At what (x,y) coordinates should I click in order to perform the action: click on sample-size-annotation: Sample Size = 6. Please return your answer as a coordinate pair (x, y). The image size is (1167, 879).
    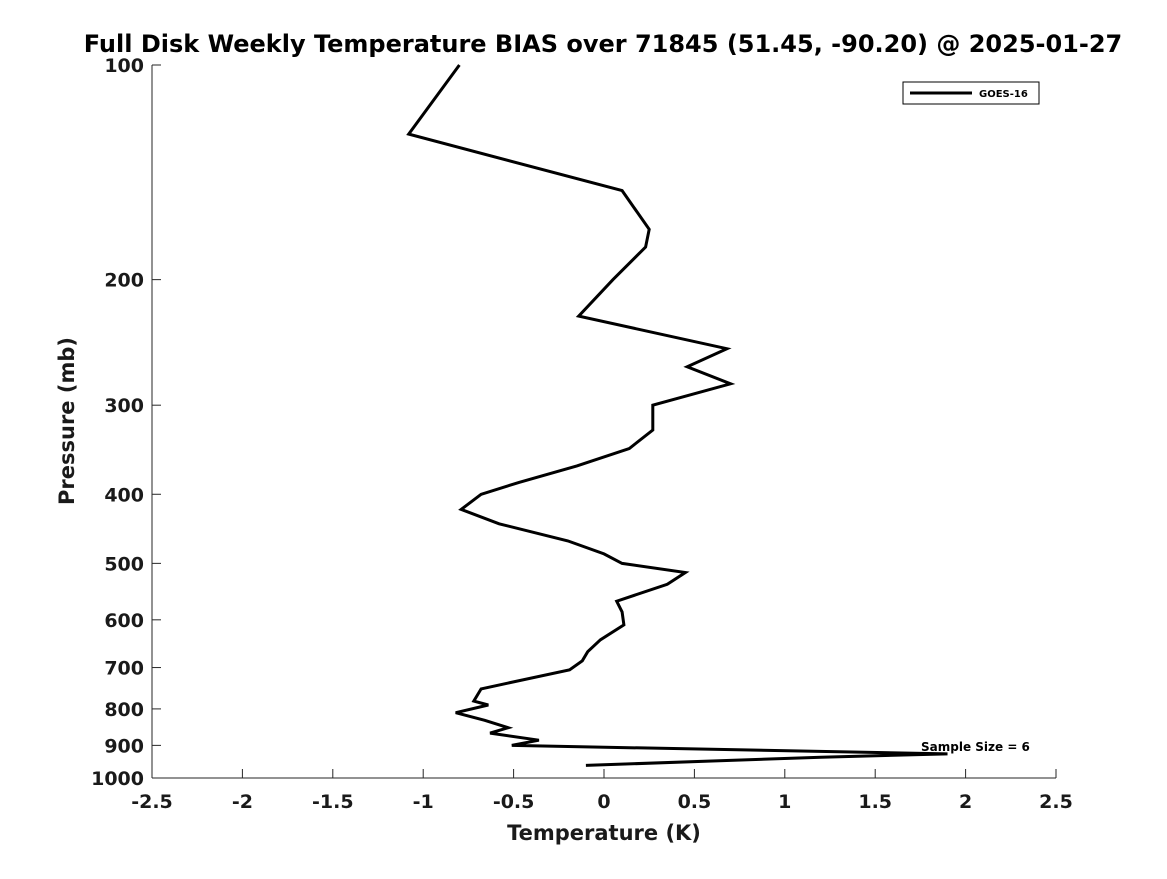
    Looking at the image, I should click on (975, 747).